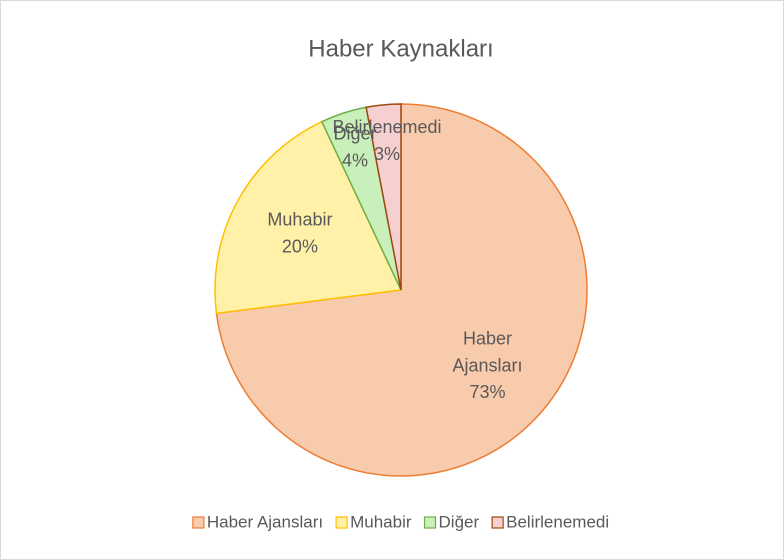 This screenshot has width=784, height=560. I want to click on legend-label: Belirlenemedi, so click(557, 521).